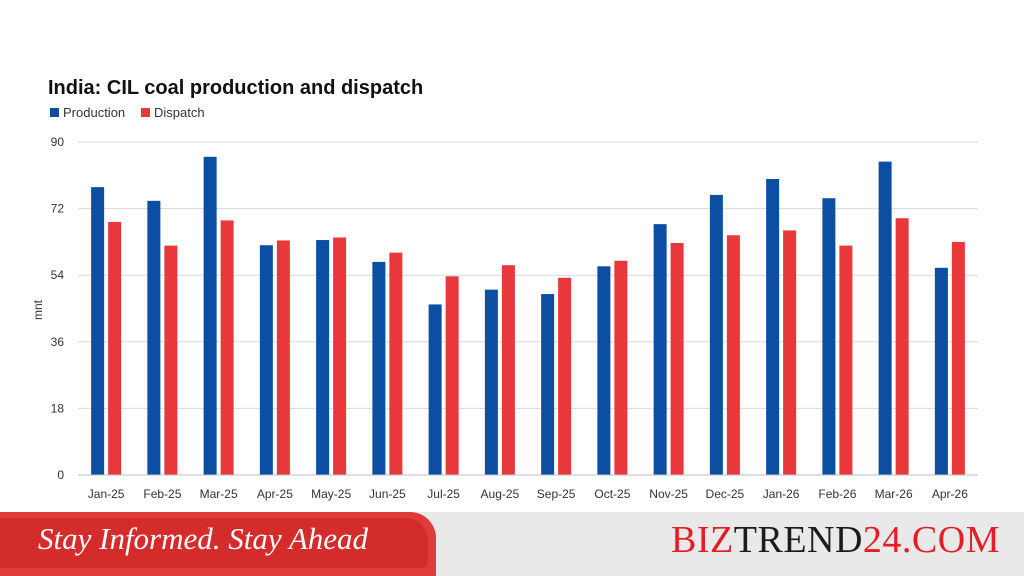 This screenshot has height=576, width=1024. Describe the element at coordinates (58, 209) in the screenshot. I see `y-tick-label: 72` at that location.